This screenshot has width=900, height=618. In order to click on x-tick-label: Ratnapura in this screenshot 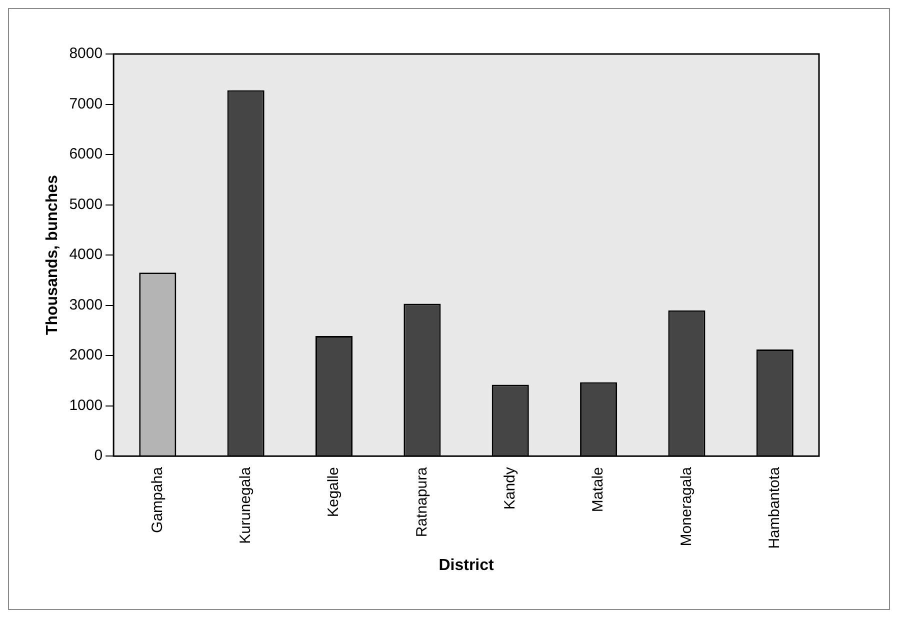, I will do `click(421, 502)`.